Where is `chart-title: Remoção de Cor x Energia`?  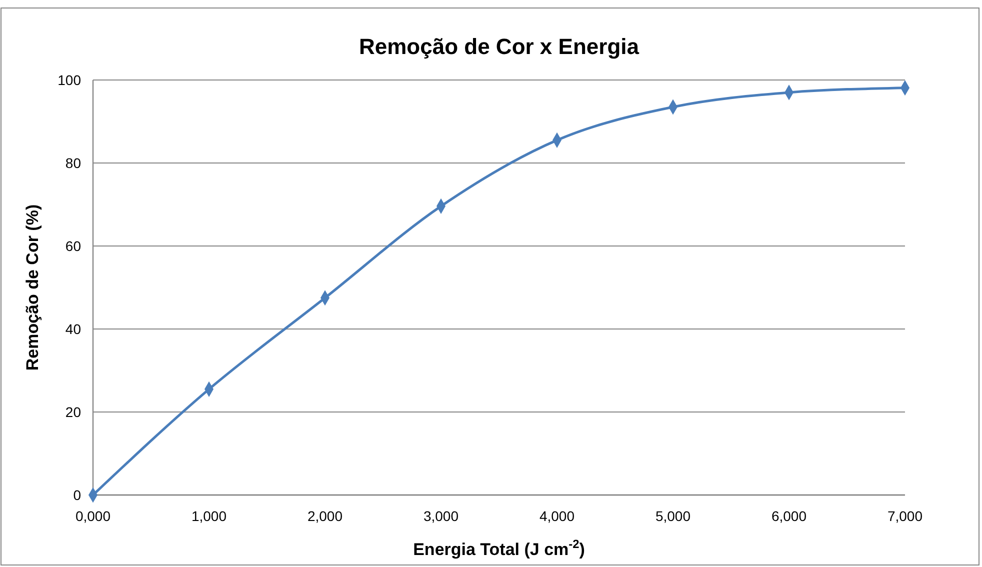
chart-title: Remoção de Cor x Energia is located at coordinates (499, 46).